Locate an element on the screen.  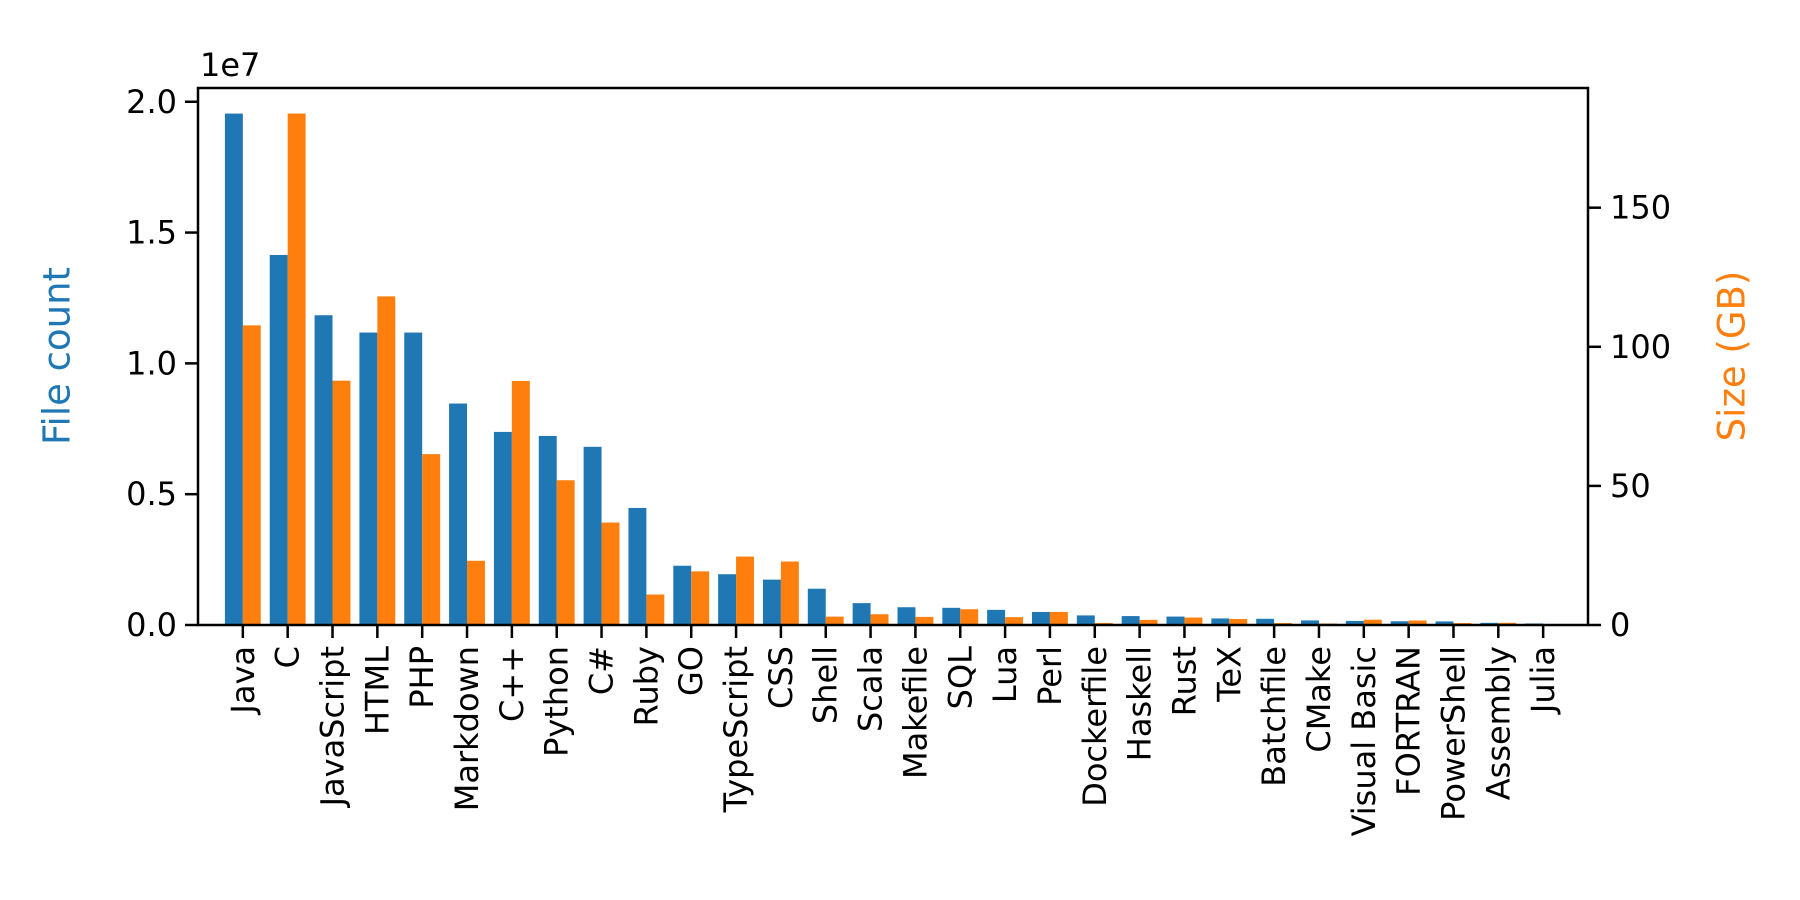
bar-size-gb-scala is located at coordinates (879, 619).